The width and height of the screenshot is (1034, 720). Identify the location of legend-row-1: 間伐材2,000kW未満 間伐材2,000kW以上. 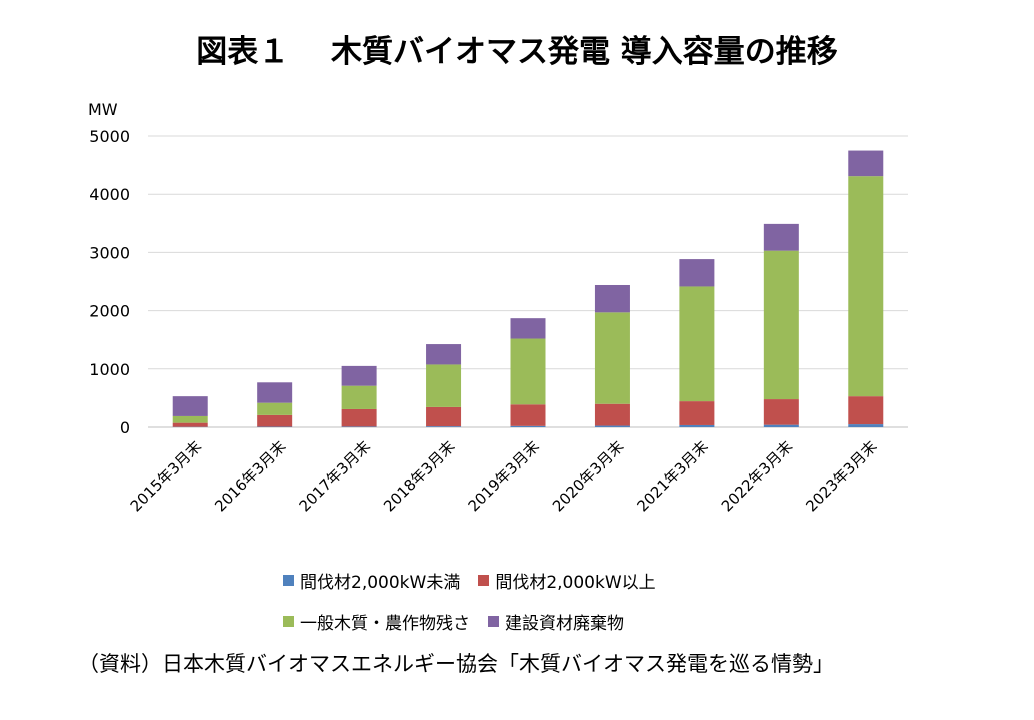
(478, 580).